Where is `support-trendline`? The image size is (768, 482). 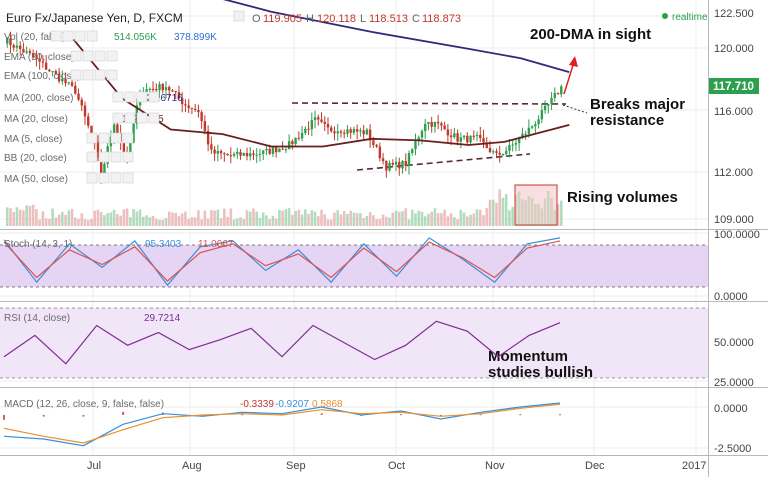 support-trendline is located at coordinates (443, 162).